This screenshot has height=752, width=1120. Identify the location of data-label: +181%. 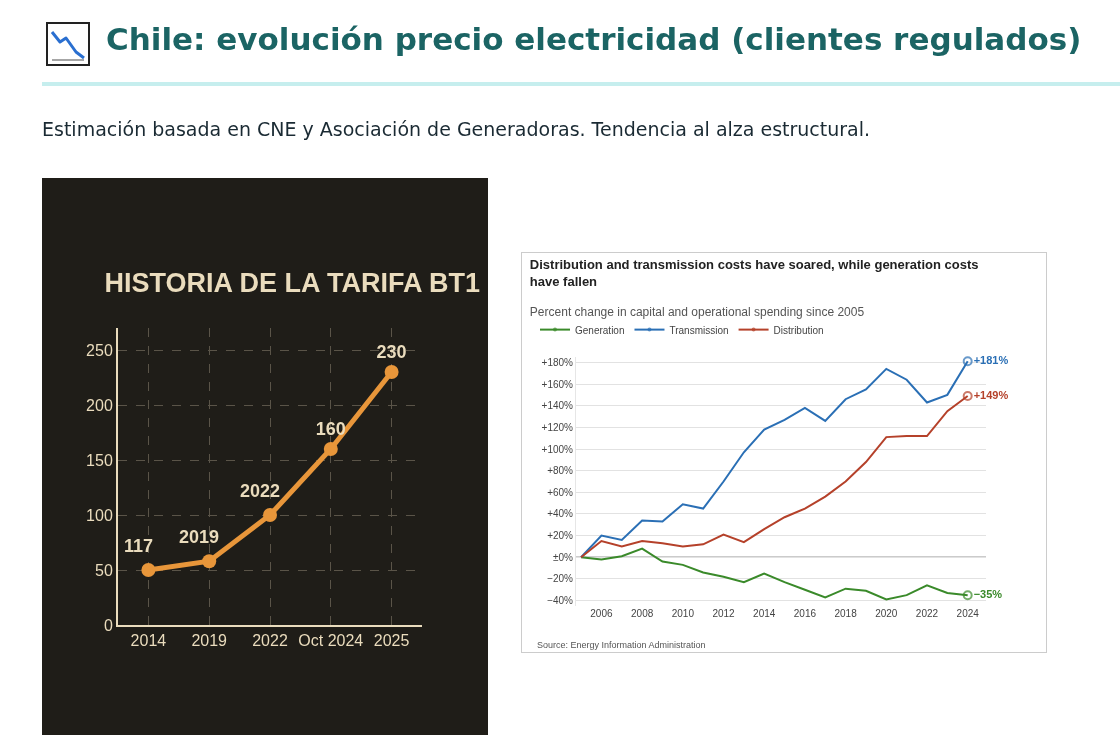
(991, 360).